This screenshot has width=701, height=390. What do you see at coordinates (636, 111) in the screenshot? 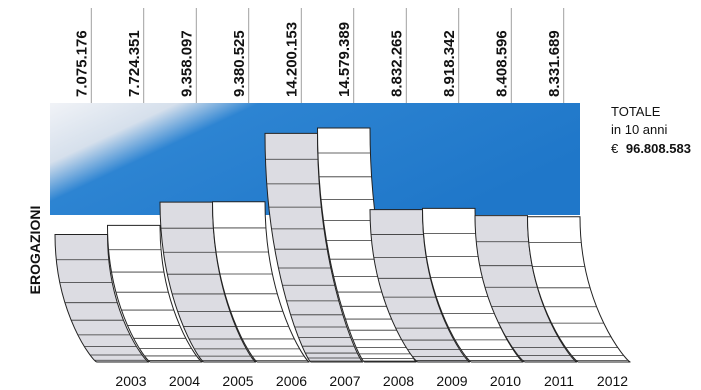
I see `total-label: TOTALE` at bounding box center [636, 111].